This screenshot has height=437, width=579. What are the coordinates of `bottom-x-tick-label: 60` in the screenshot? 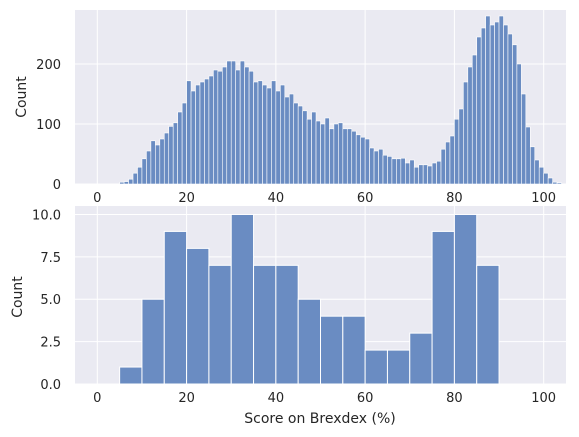 It's located at (365, 398).